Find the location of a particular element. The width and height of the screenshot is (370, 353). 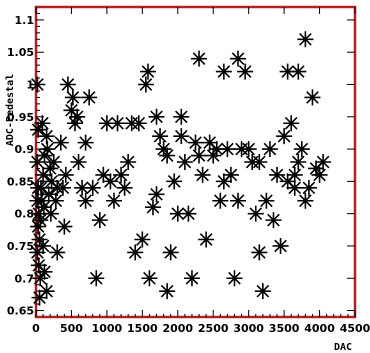

x-axis-label: DAC is located at coordinates (343, 347).